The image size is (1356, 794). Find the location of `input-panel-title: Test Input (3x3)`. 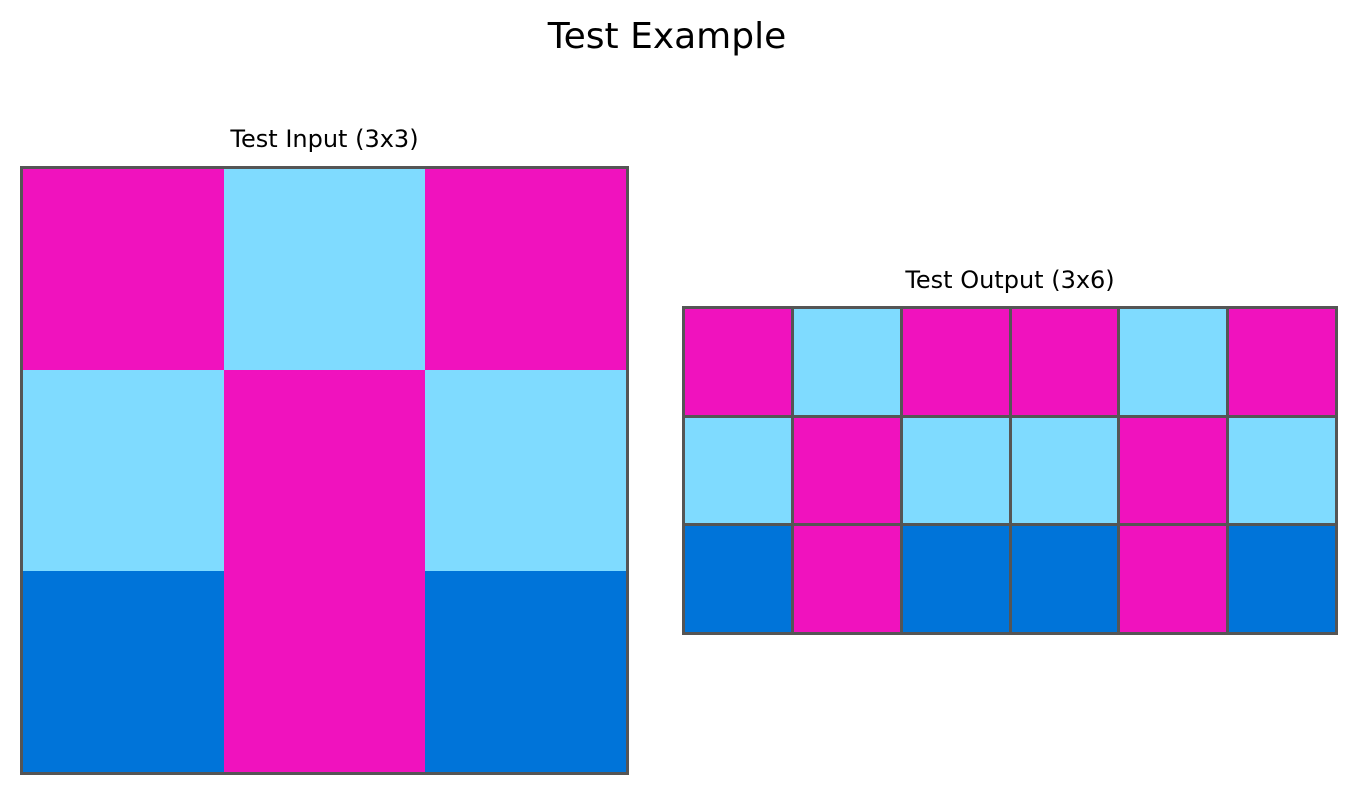

input-panel-title: Test Input (3x3) is located at coordinates (324, 139).